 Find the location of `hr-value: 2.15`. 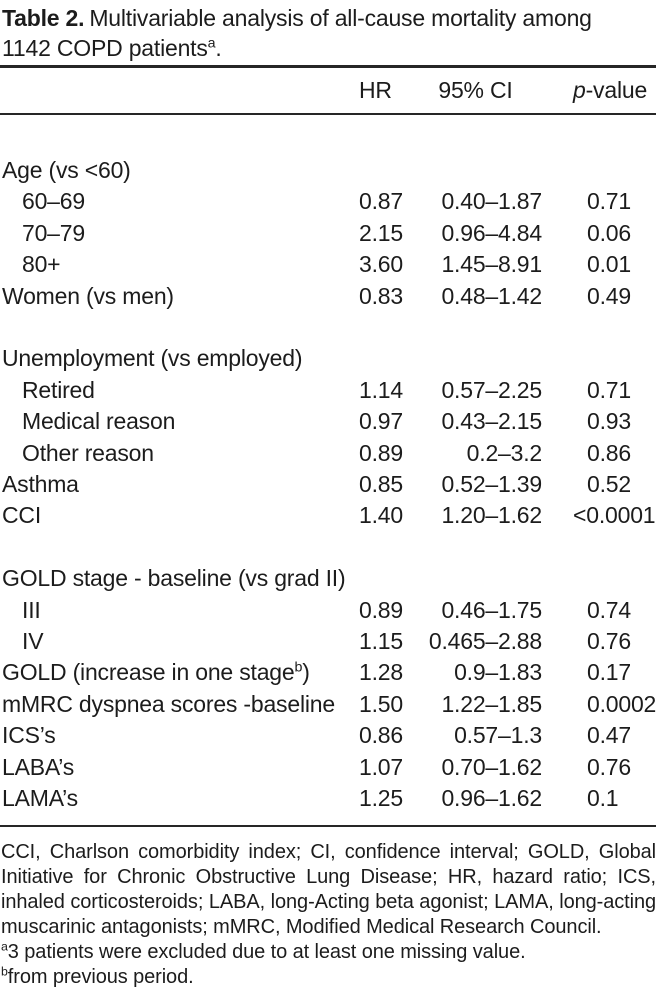

hr-value: 2.15 is located at coordinates (381, 232).